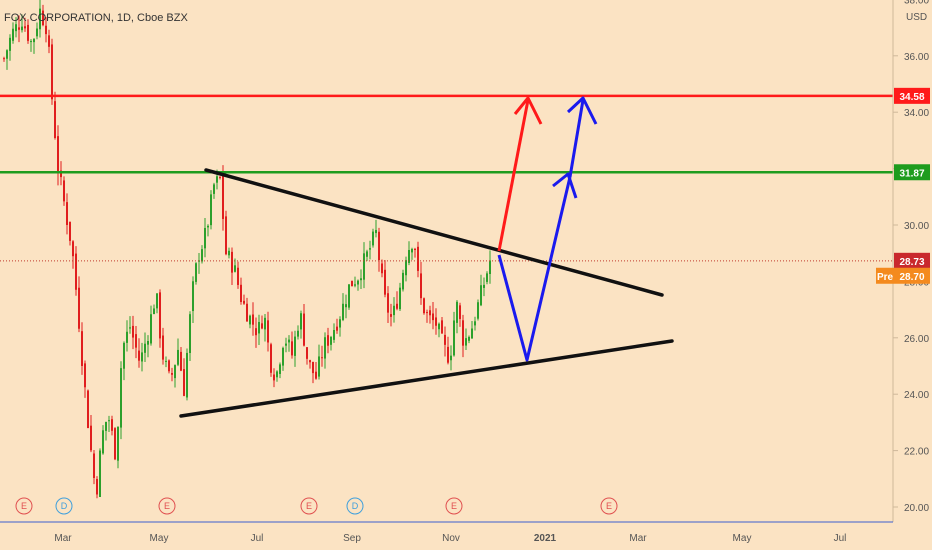  I want to click on time-tick-label: 2021, so click(545, 538).